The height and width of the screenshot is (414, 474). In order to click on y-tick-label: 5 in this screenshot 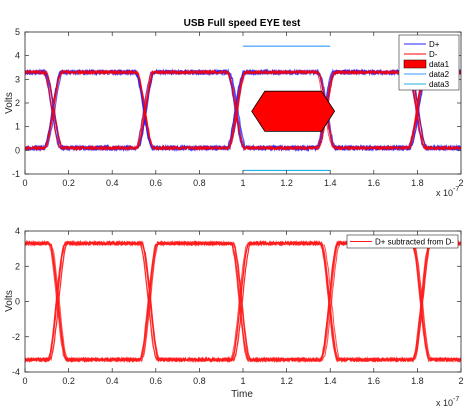, I will do `click(17, 32)`.